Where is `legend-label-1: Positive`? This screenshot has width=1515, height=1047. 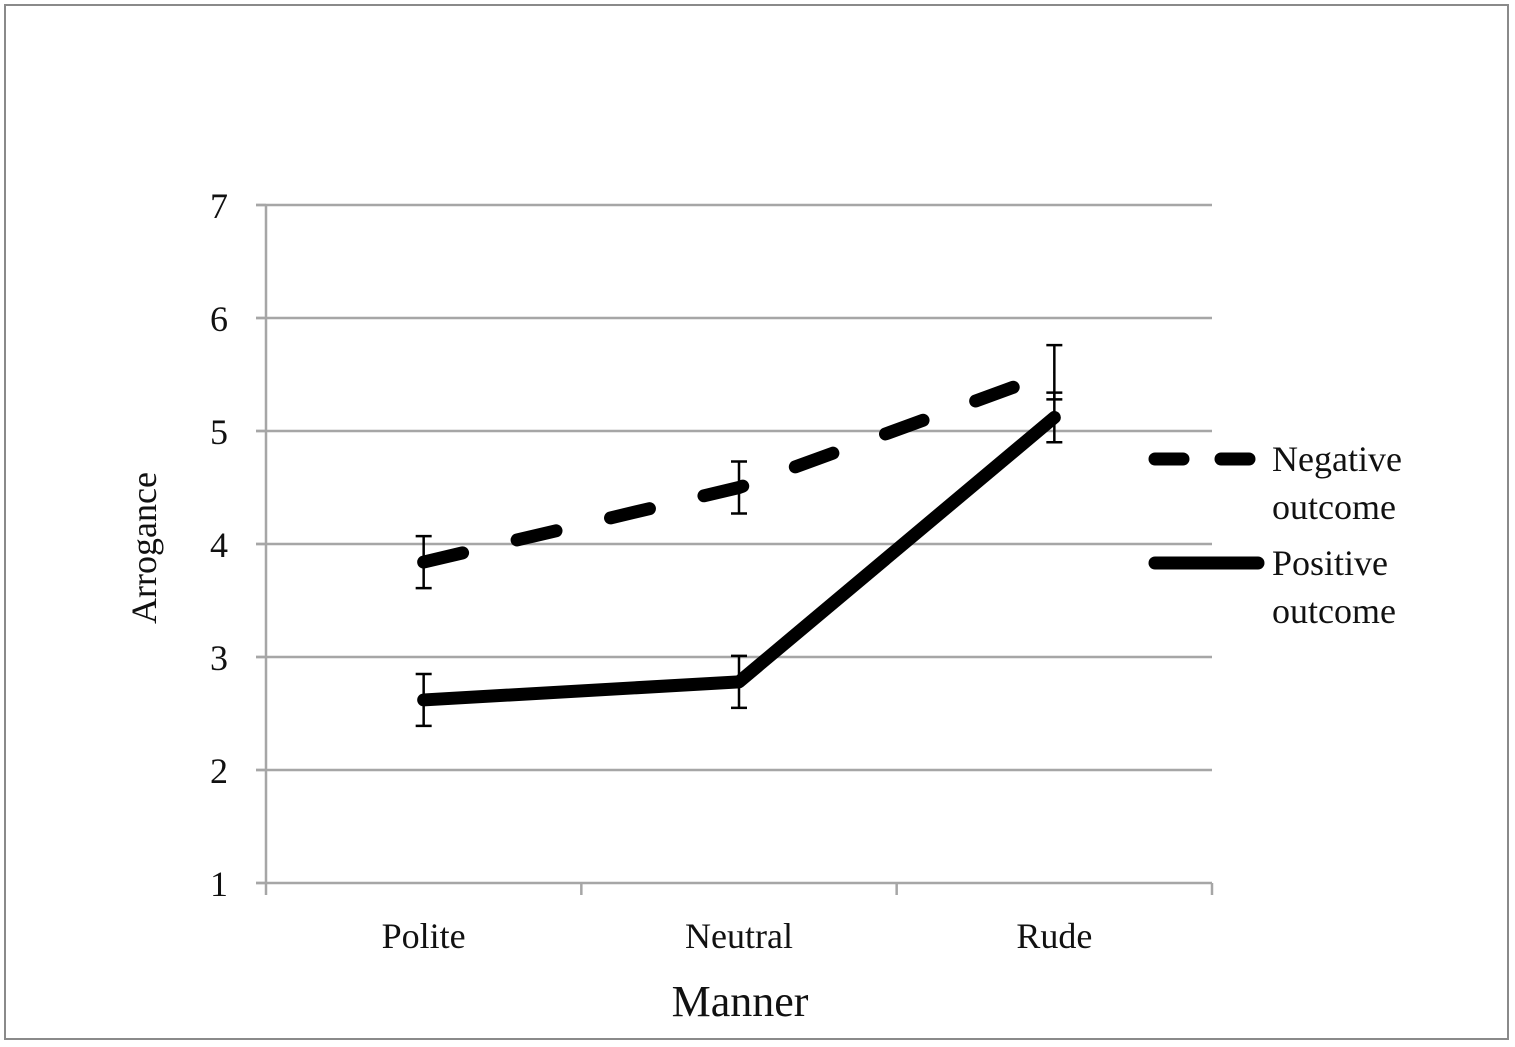
legend-label-1: Positive is located at coordinates (1330, 563).